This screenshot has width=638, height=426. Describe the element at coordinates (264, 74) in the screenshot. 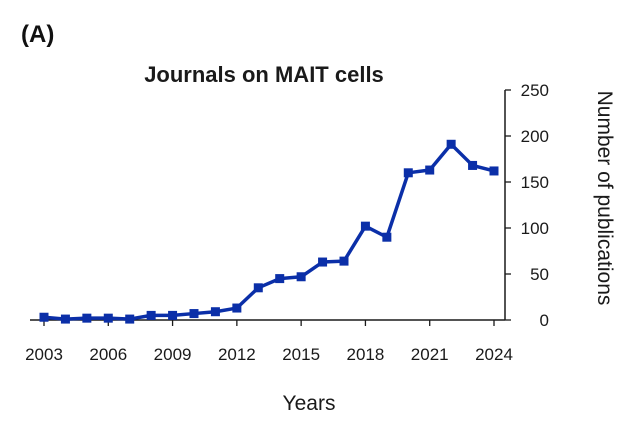

I see `chart-title: Journals on MAIT cells` at that location.